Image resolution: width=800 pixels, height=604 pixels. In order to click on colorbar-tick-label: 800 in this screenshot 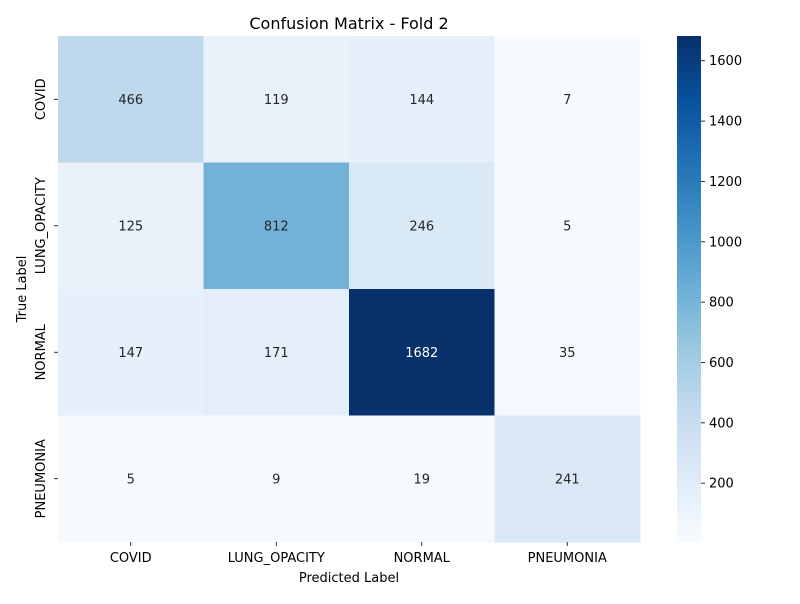, I will do `click(721, 303)`.